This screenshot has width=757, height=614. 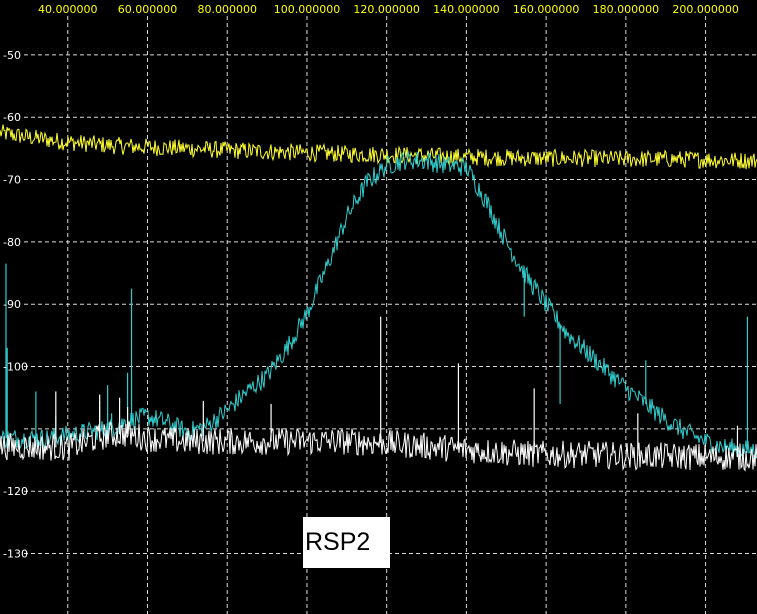 What do you see at coordinates (346, 542) in the screenshot?
I see `device-label: RSP2` at bounding box center [346, 542].